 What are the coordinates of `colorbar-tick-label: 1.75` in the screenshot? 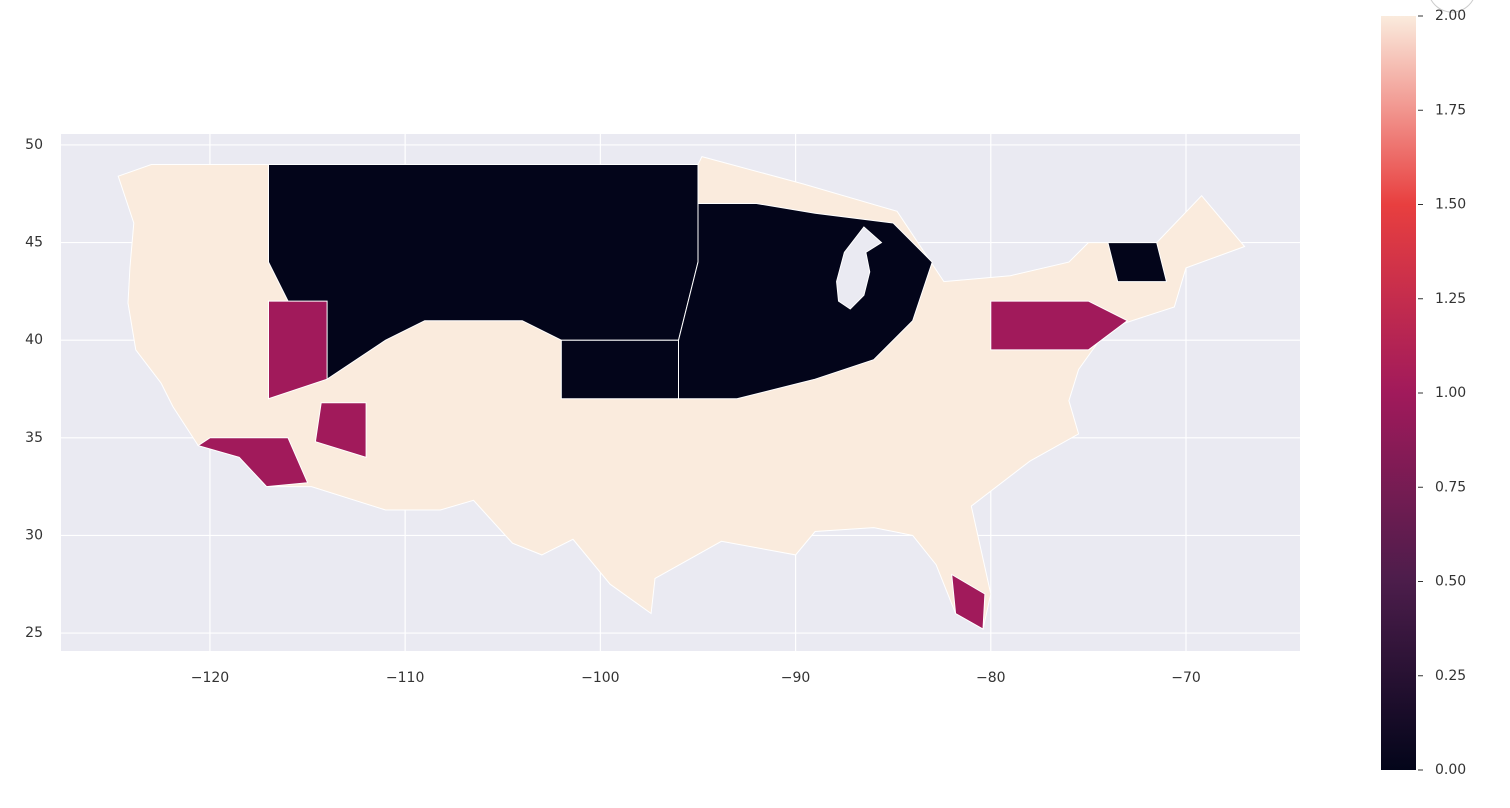 It's located at (1450, 110).